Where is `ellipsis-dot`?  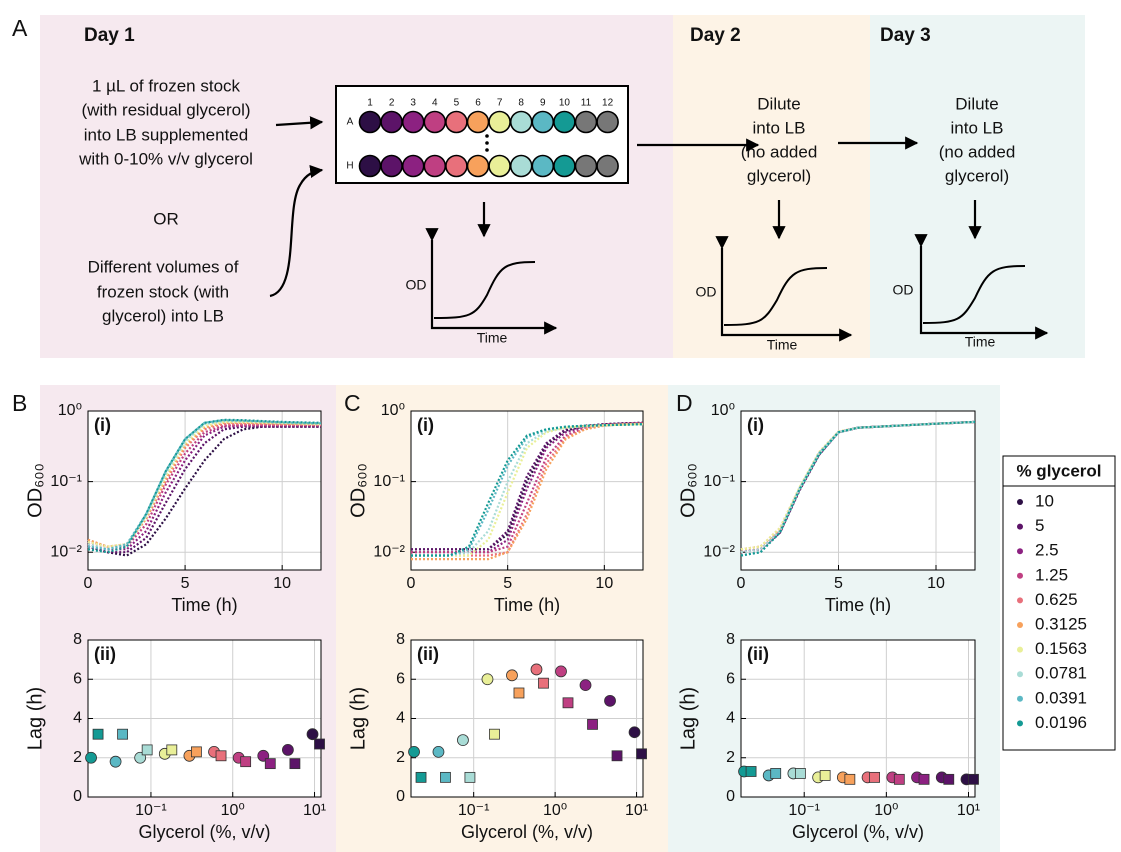 ellipsis-dot is located at coordinates (487, 150).